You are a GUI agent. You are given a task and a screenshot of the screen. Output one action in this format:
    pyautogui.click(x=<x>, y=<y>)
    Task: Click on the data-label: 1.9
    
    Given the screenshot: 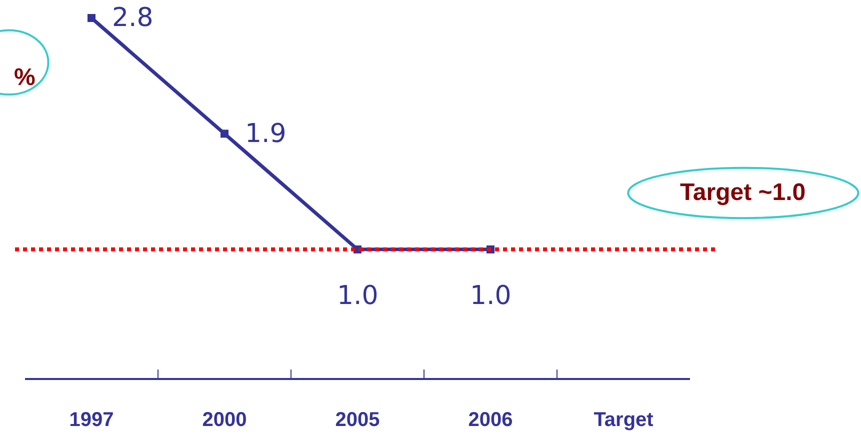 What is the action you would take?
    pyautogui.click(x=265, y=134)
    